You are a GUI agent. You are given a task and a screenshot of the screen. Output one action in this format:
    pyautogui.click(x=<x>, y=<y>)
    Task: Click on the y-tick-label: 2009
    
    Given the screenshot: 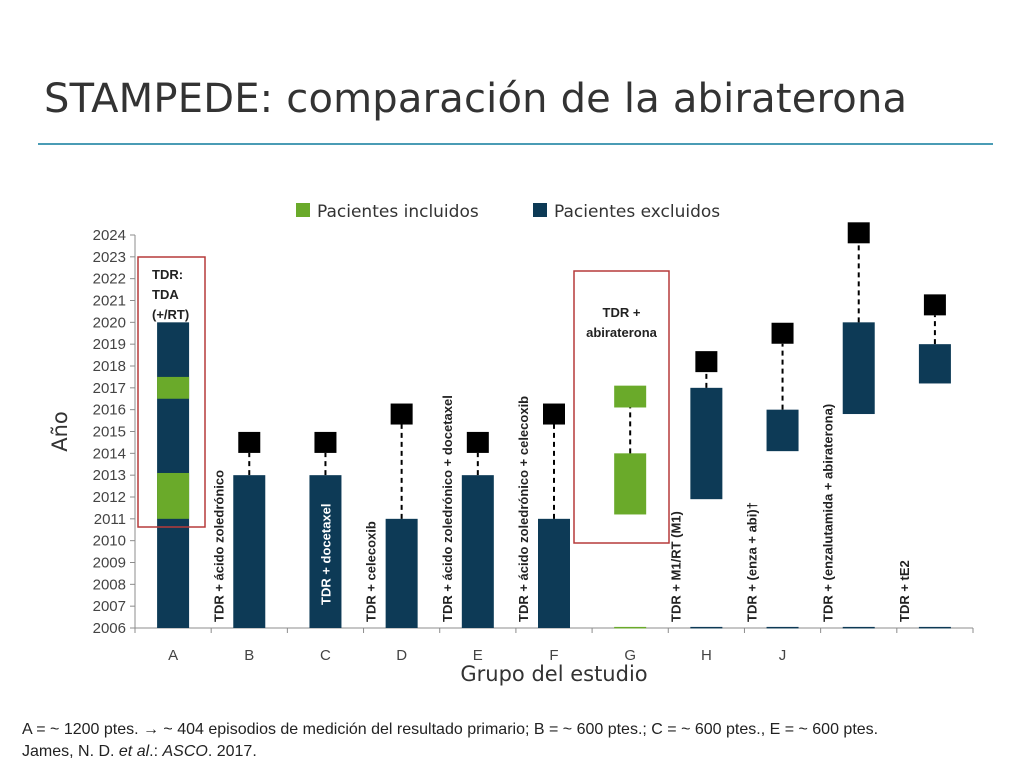 What is the action you would take?
    pyautogui.click(x=109, y=563)
    